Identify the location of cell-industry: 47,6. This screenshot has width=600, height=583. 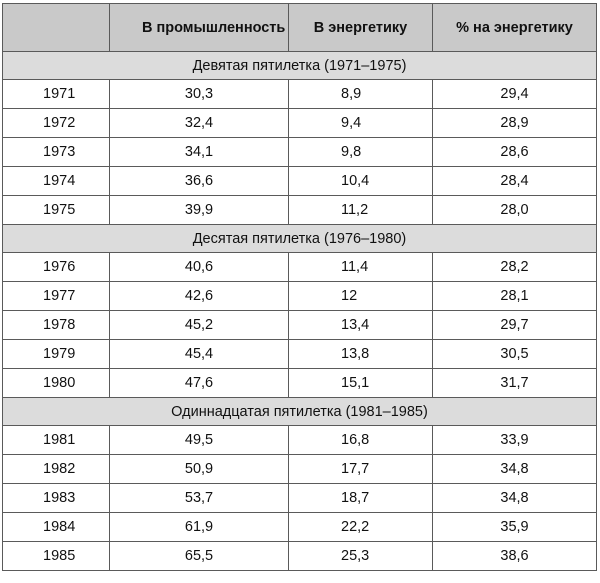
(199, 383).